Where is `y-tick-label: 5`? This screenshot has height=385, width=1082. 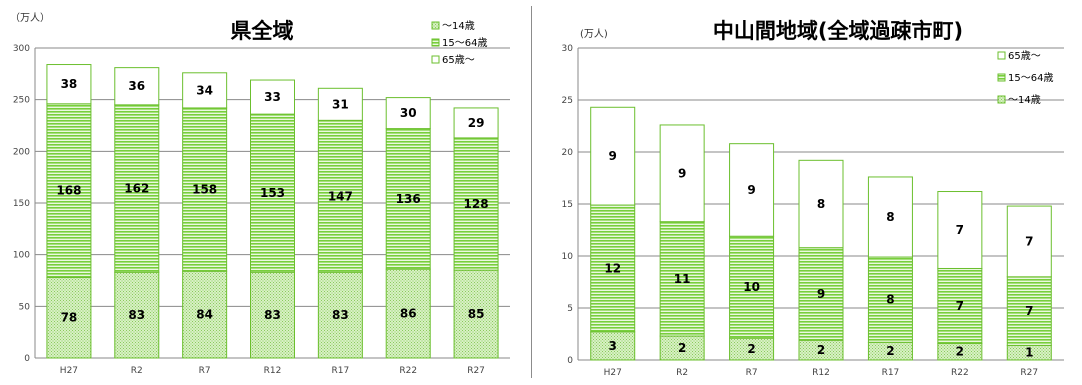 y-tick-label: 5 is located at coordinates (570, 309).